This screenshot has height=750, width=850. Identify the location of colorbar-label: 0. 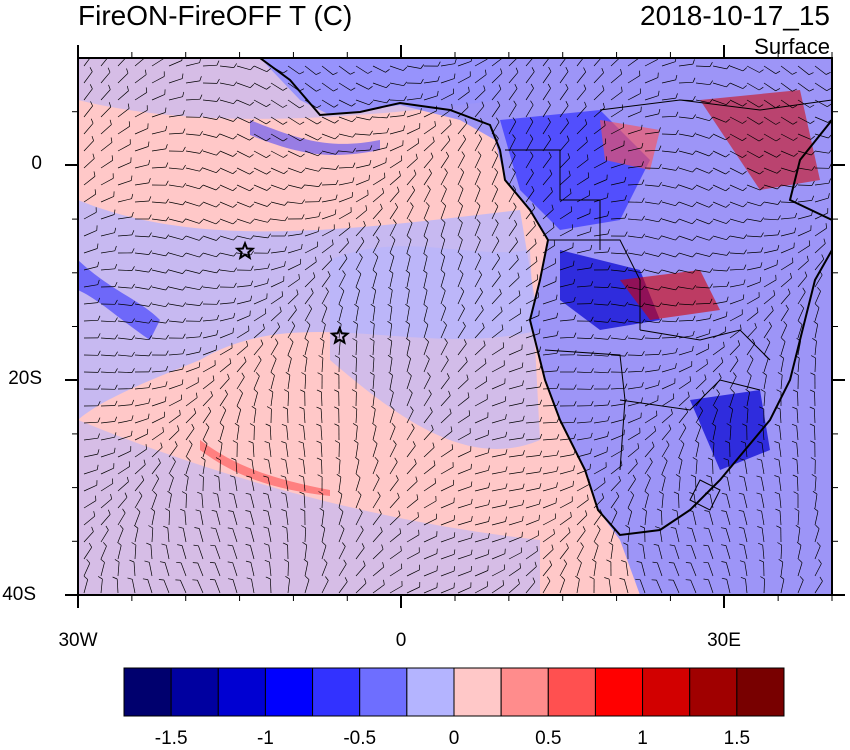
(454, 738).